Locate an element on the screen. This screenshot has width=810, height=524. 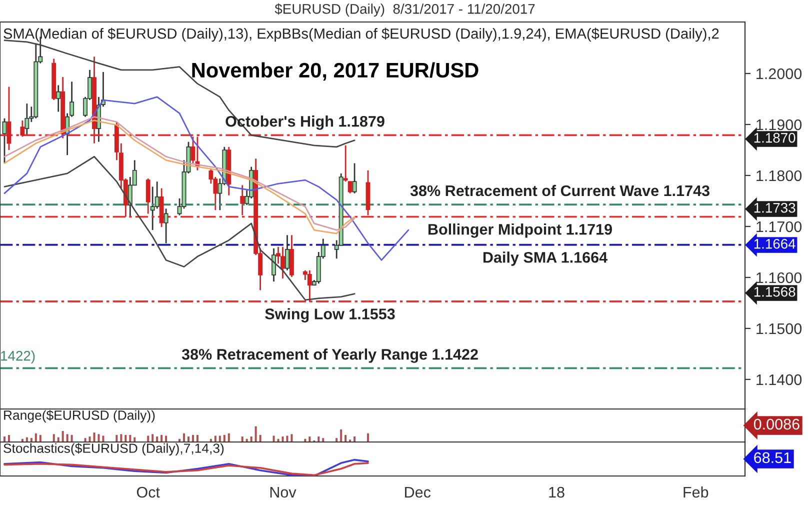
y-tick-label: 1.1400 is located at coordinates (779, 380).